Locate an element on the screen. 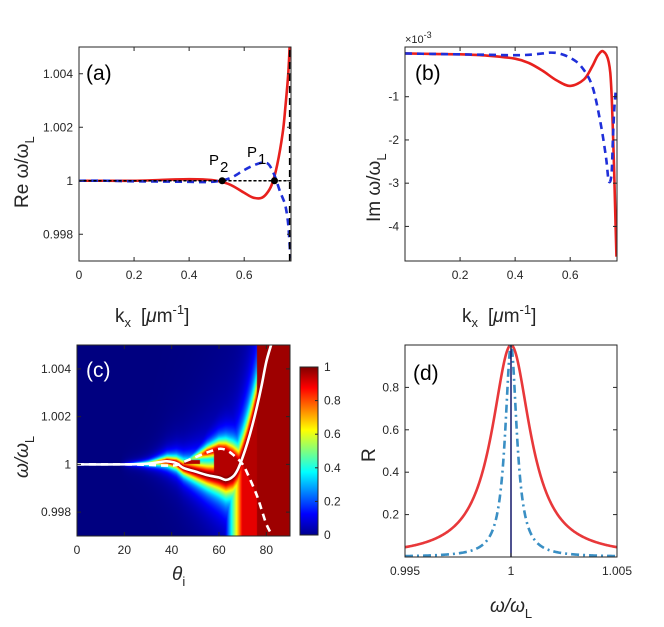 This screenshot has width=664, height=627. panel-b-ytick-label: -1 is located at coordinates (393, 97).